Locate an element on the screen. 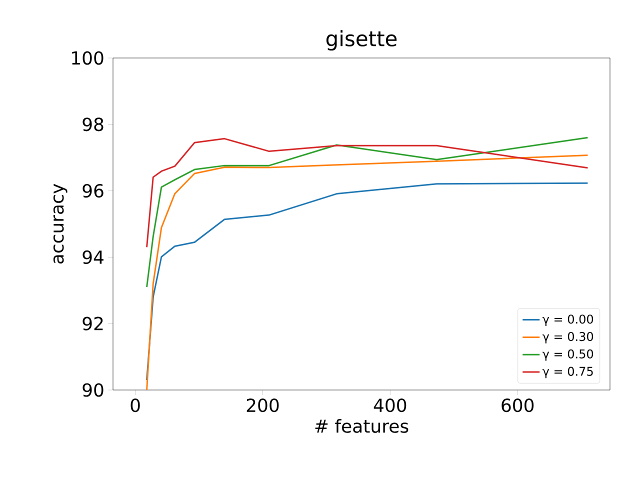 This screenshot has width=640, height=480. x-tick-label: 400 is located at coordinates (390, 405).